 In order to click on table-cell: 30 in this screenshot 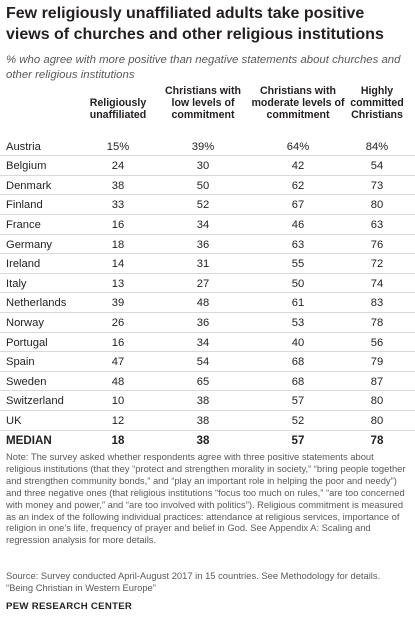, I will do `click(203, 166)`.